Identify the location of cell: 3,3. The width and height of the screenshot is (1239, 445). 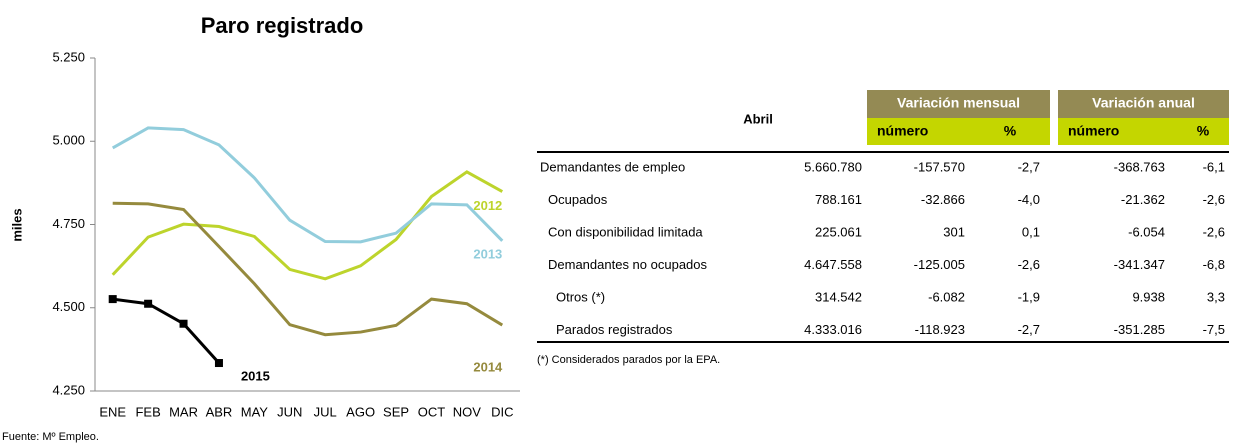
(1216, 296).